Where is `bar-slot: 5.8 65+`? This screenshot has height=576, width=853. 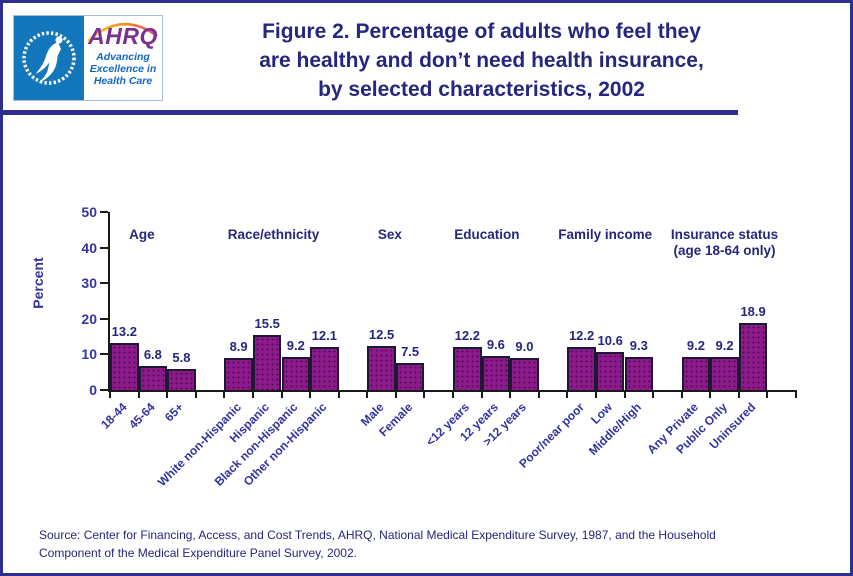
bar-slot: 5.8 65+ is located at coordinates (179, 318).